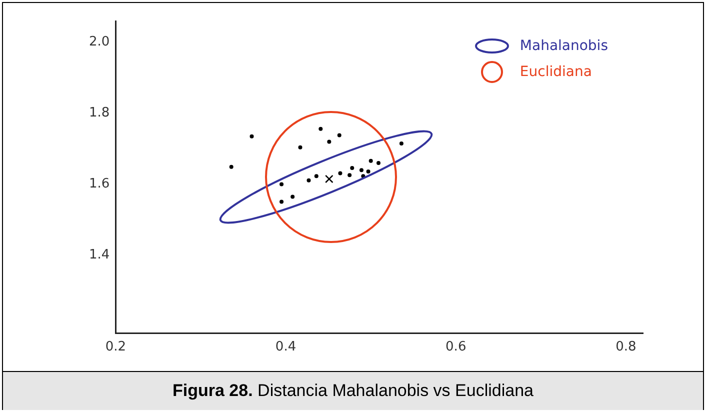  Describe the element at coordinates (115, 347) in the screenshot. I see `x-tick-label: 0.2` at that location.